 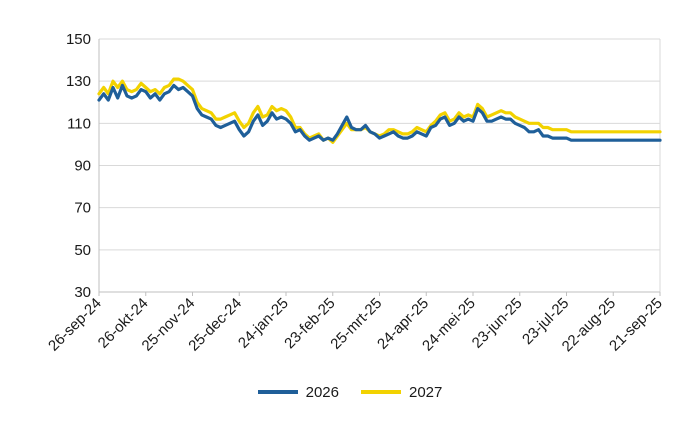 What do you see at coordinates (79, 123) in the screenshot?
I see `y-tick-label: 110` at bounding box center [79, 123].